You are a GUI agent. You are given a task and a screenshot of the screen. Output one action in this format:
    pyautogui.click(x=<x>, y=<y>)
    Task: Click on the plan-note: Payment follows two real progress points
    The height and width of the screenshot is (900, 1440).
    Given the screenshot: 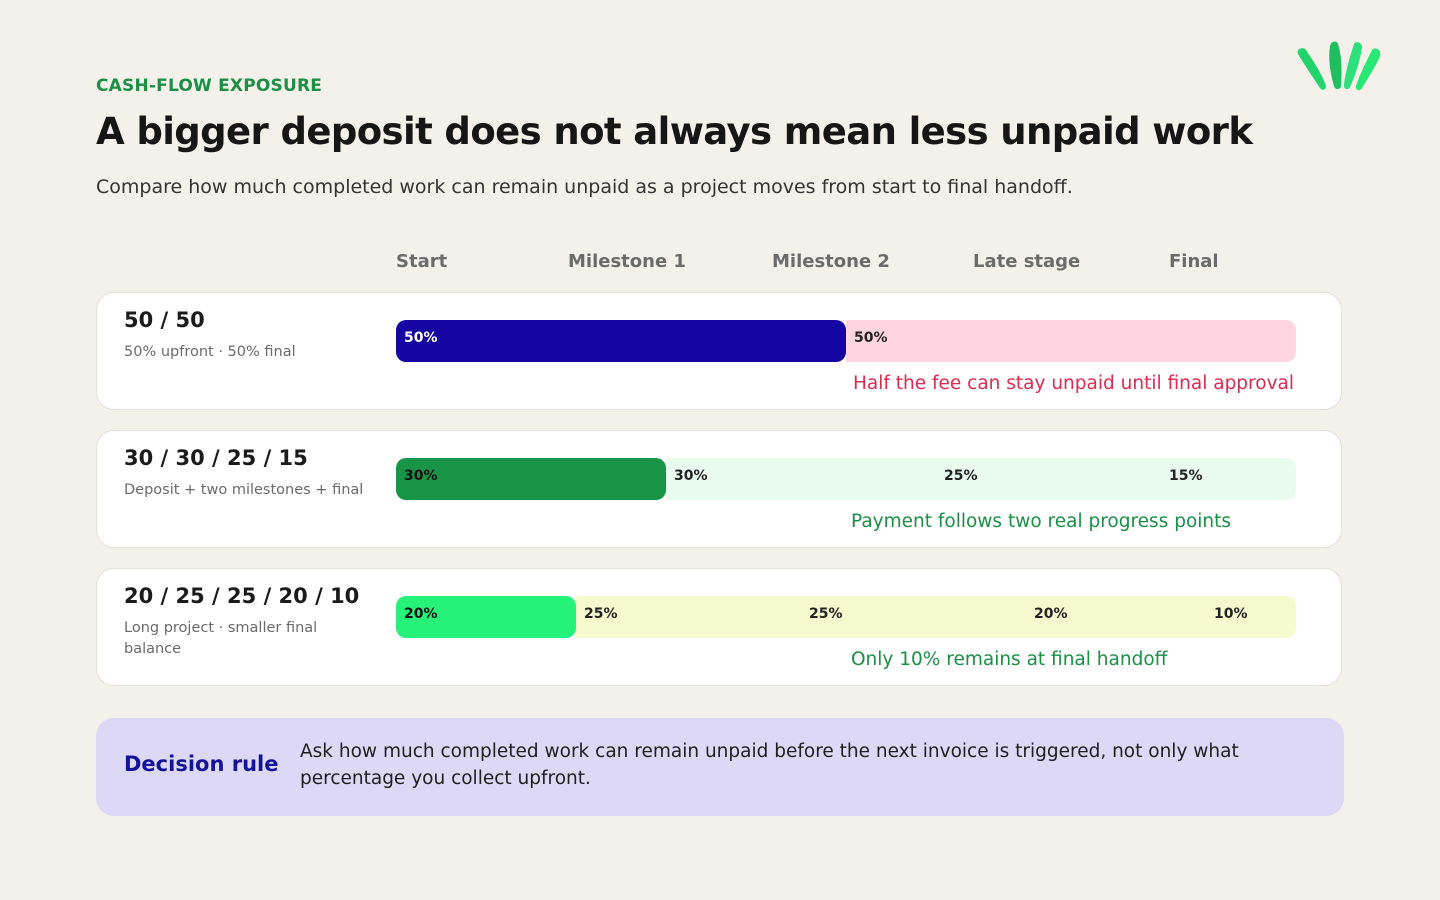 What is the action you would take?
    pyautogui.click(x=1041, y=521)
    